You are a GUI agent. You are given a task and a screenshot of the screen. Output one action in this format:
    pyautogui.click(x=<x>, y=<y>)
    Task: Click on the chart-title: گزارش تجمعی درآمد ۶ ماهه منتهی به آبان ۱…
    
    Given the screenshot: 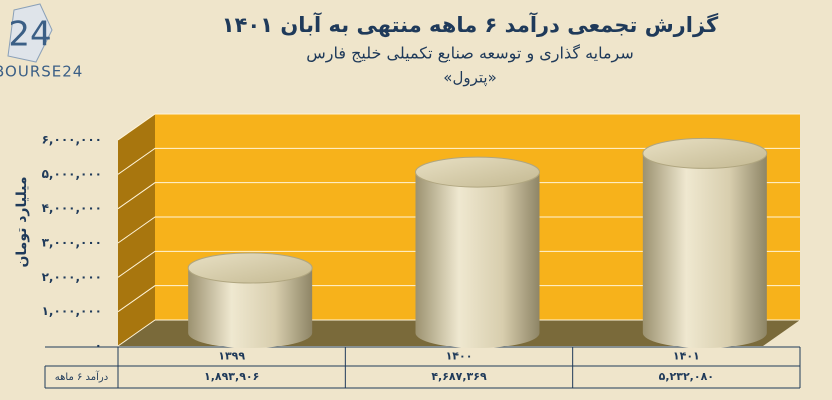 What is the action you would take?
    pyautogui.click(x=470, y=24)
    